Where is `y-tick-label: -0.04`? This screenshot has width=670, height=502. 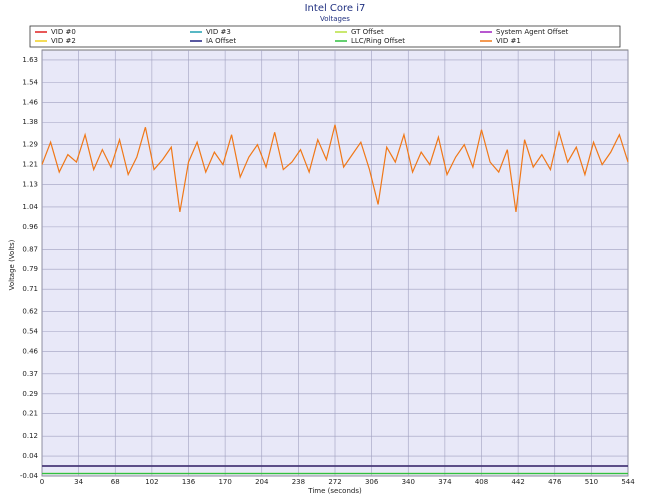
y-tick-label: -0.04 is located at coordinates (29, 476).